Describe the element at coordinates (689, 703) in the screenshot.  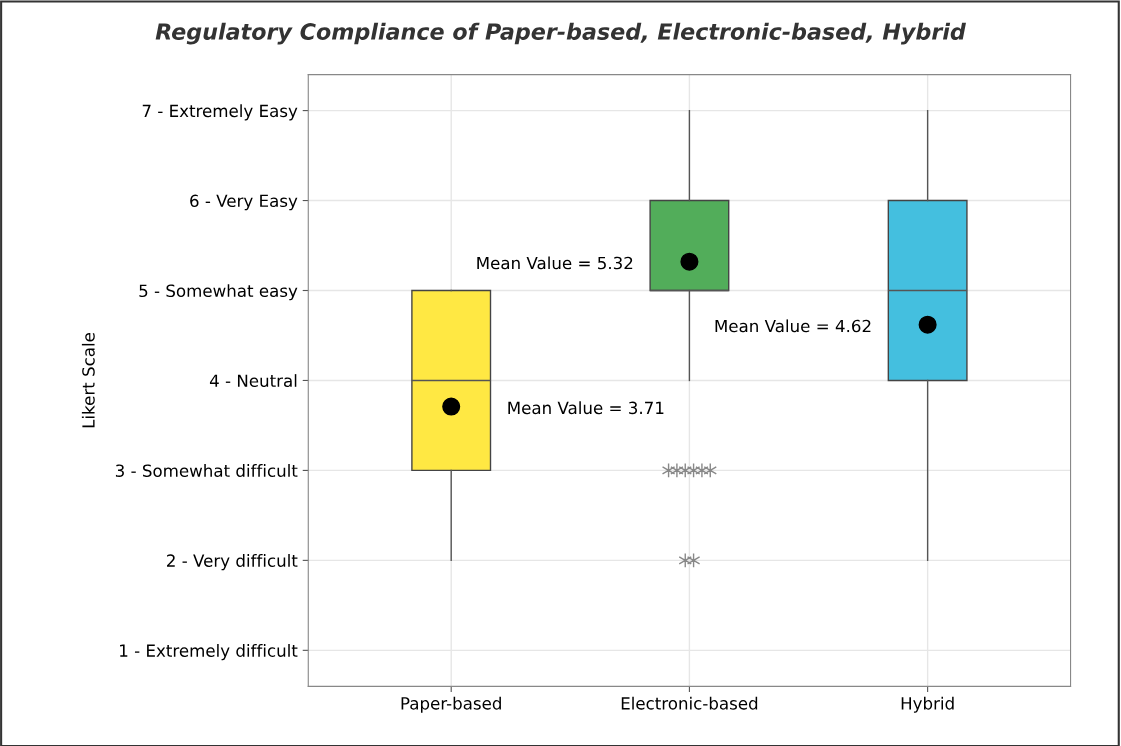
I see `x-tick-label: Electronic-based` at that location.